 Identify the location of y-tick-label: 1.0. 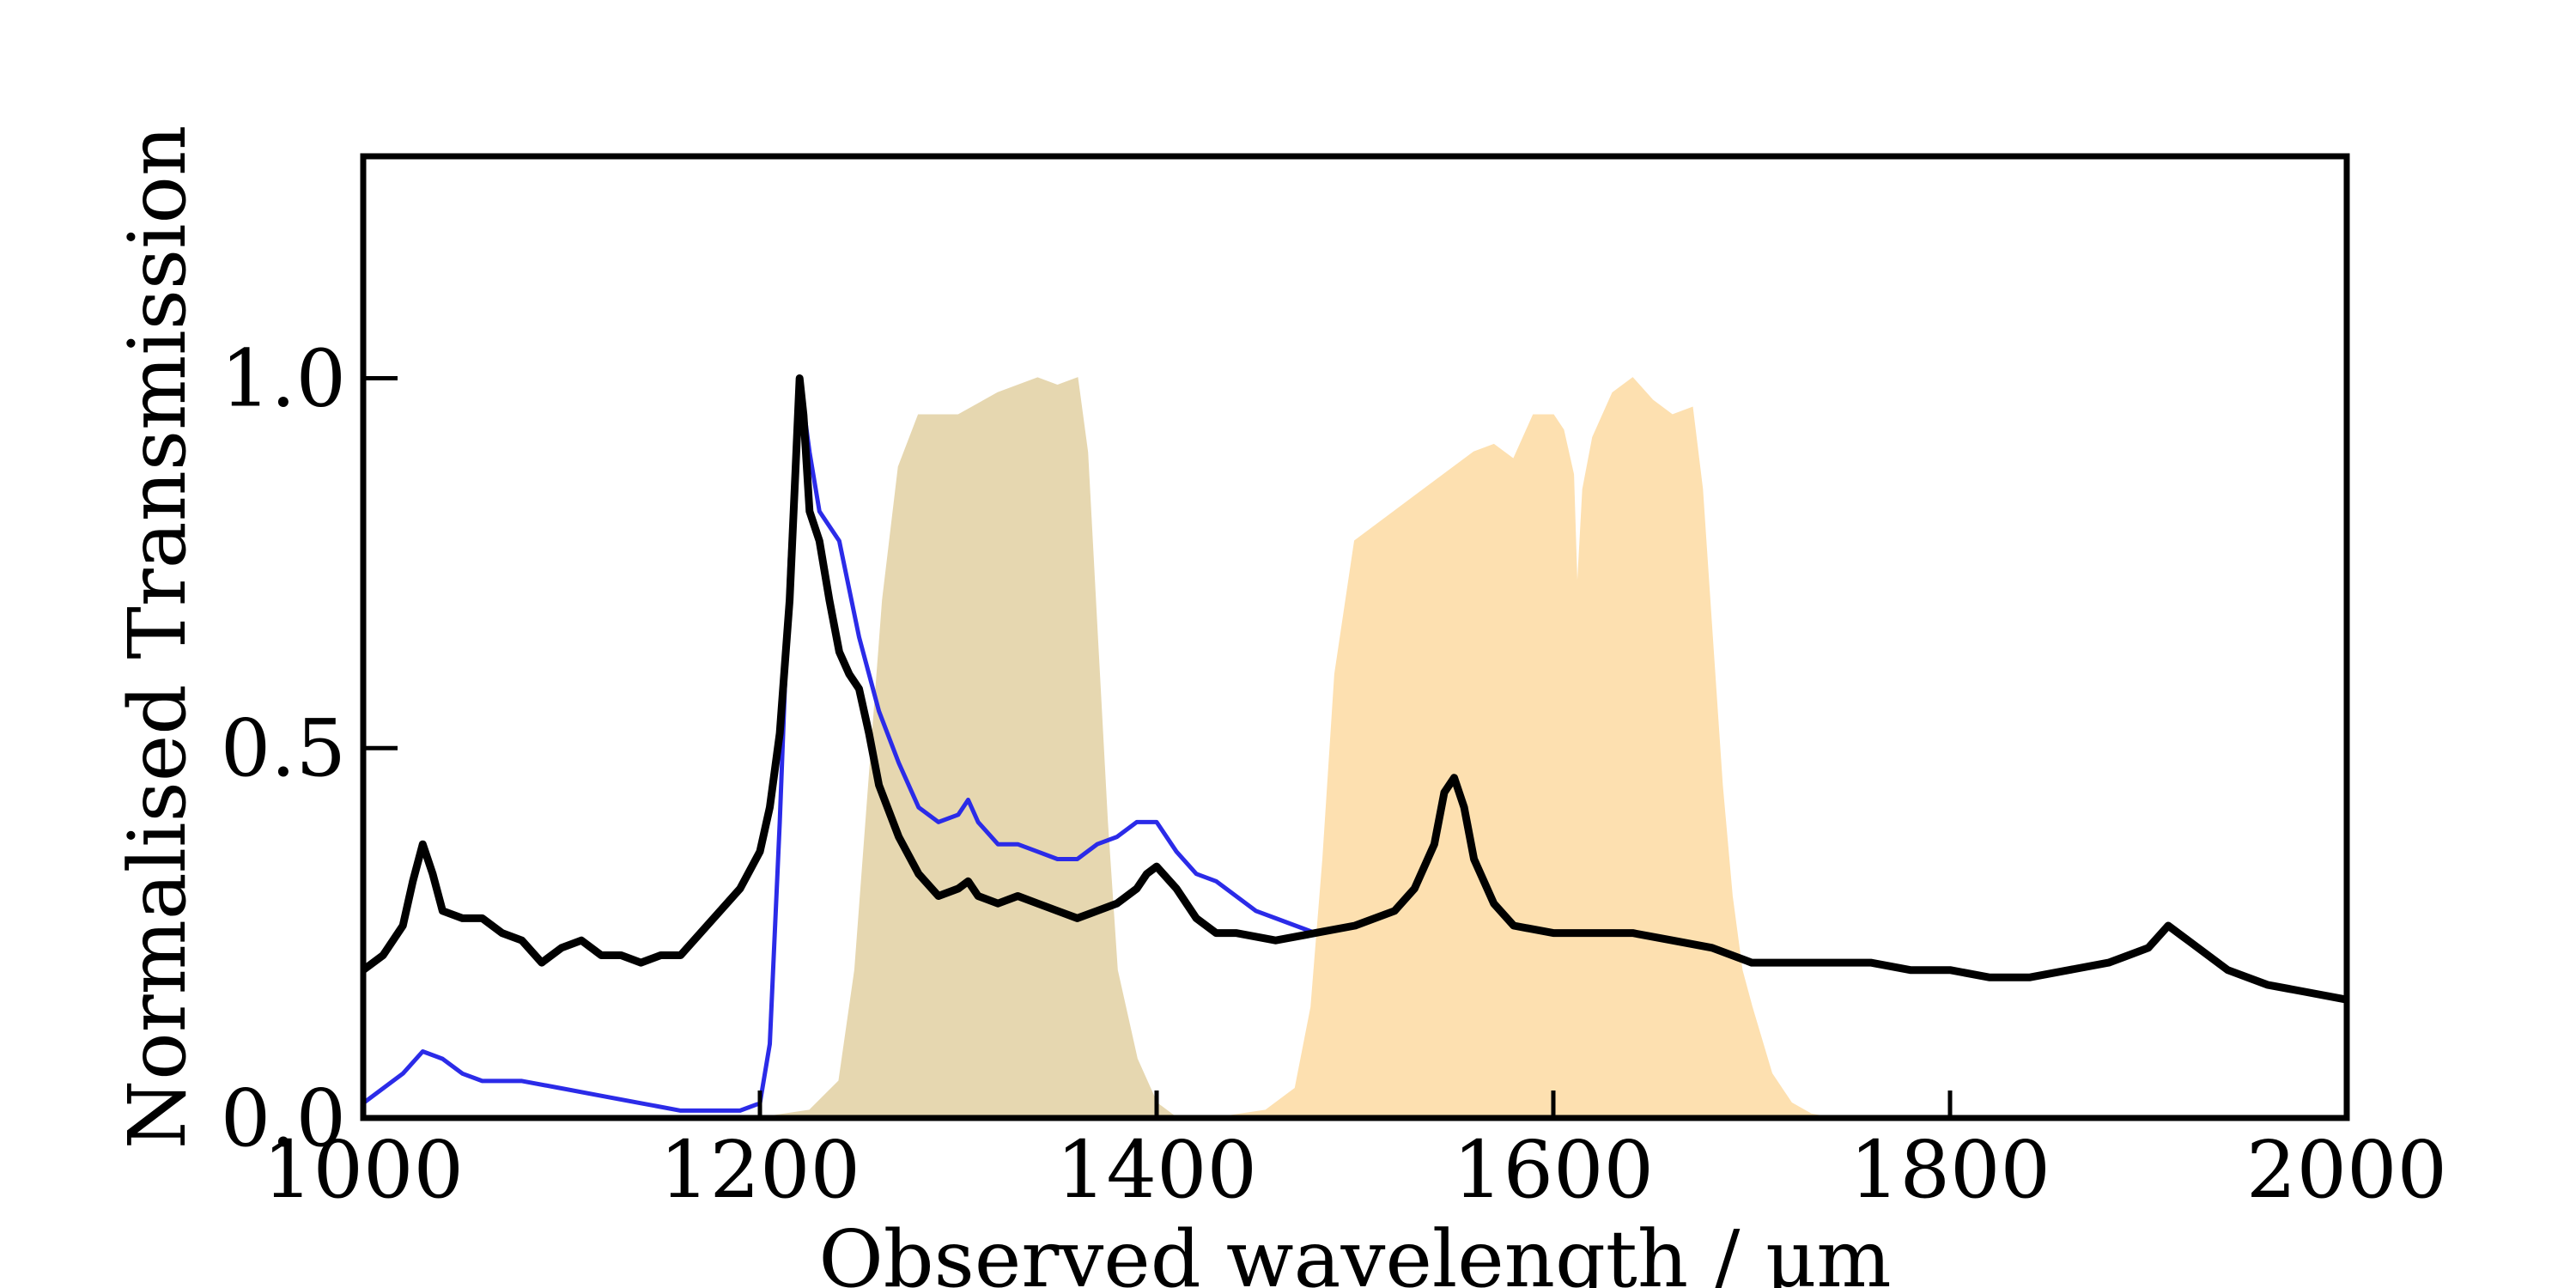
(283, 378).